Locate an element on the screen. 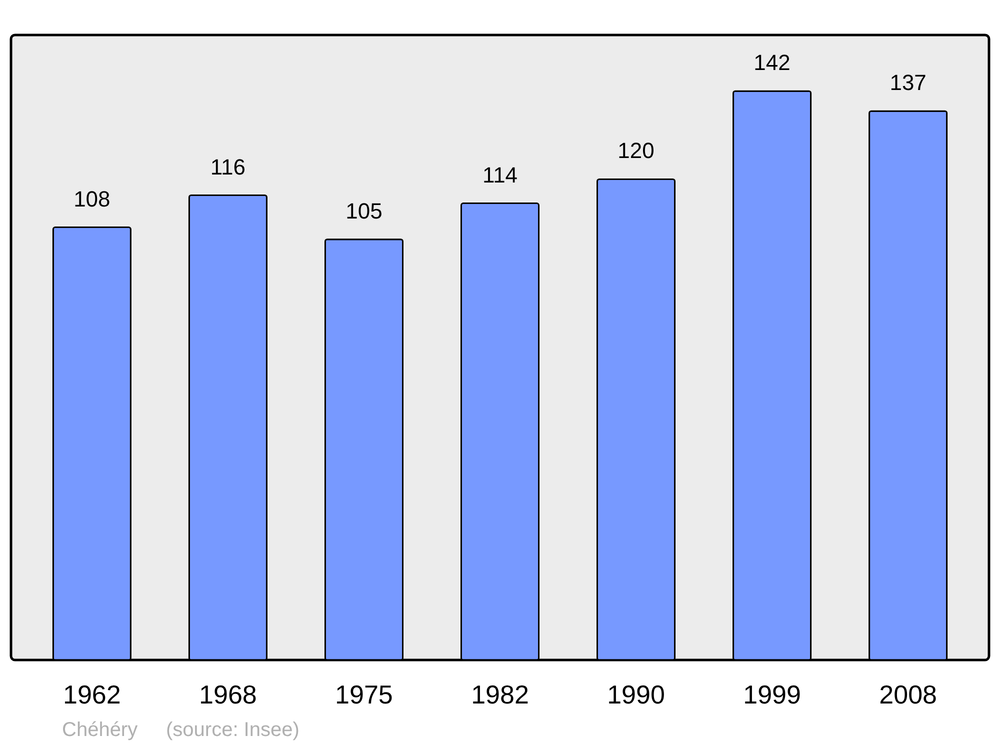 This screenshot has height=747, width=1000. data-label: 120 is located at coordinates (636, 151).